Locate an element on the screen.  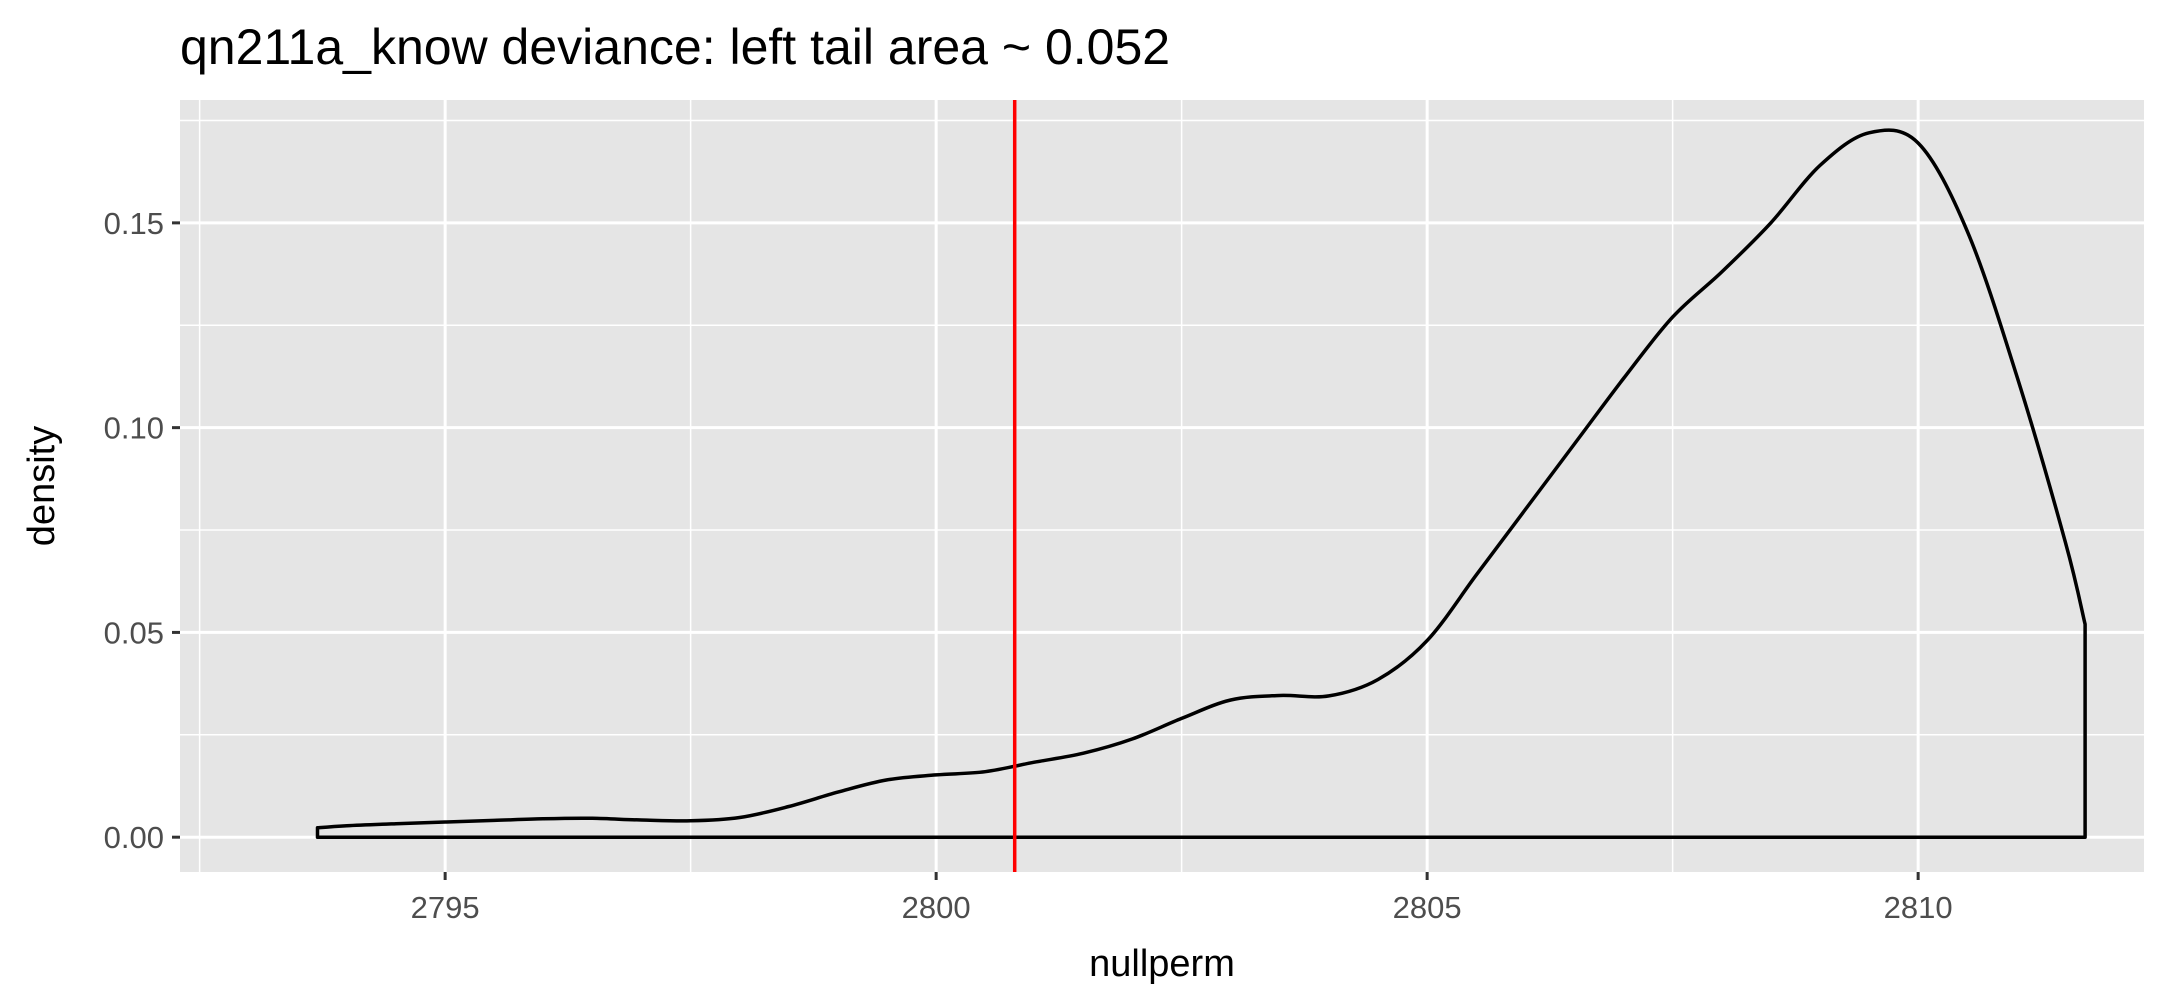
x-tick-label: 2800 is located at coordinates (936, 907).